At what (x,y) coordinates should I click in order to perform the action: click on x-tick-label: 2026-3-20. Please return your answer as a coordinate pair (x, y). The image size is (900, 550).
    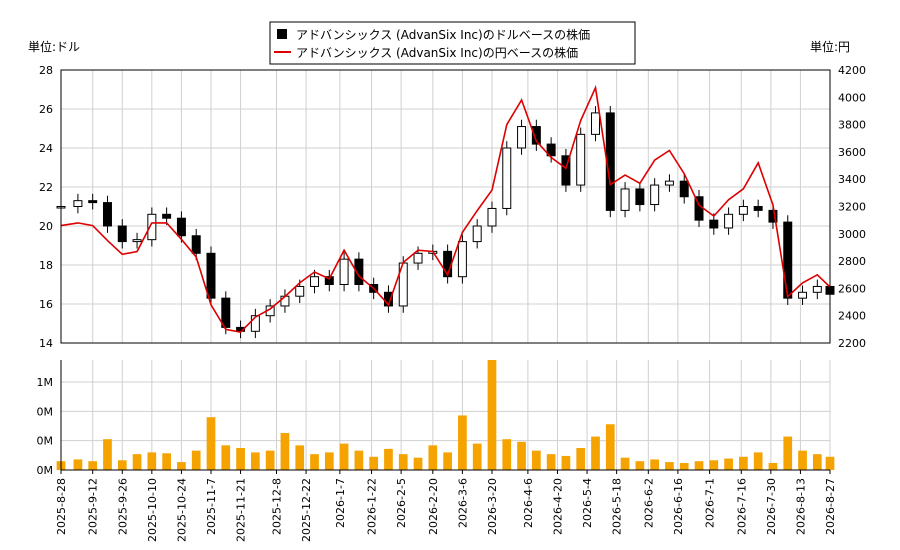
    Looking at the image, I should click on (492, 506).